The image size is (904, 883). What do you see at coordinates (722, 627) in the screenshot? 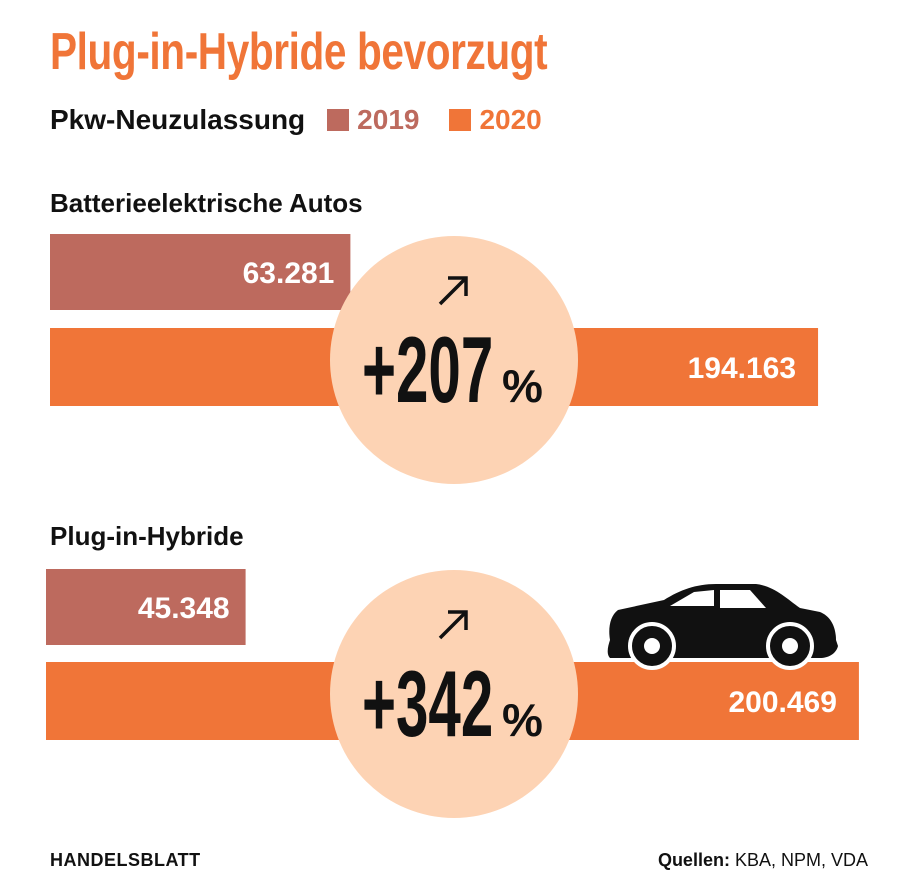
I see `car-icon` at bounding box center [722, 627].